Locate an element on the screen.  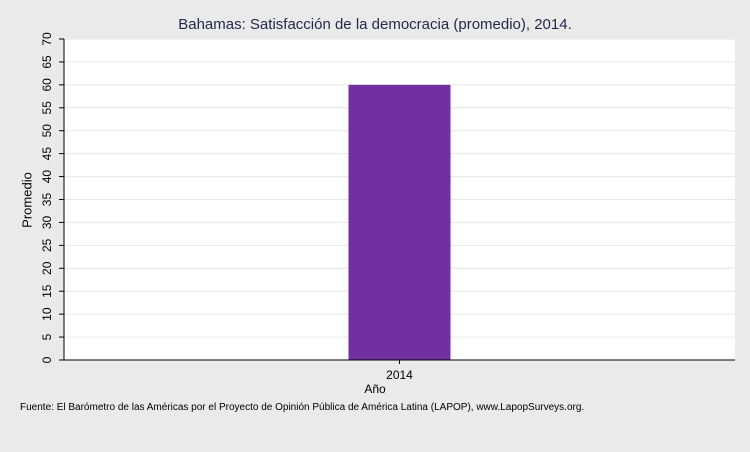
y-tick-label: 70 is located at coordinates (47, 39).